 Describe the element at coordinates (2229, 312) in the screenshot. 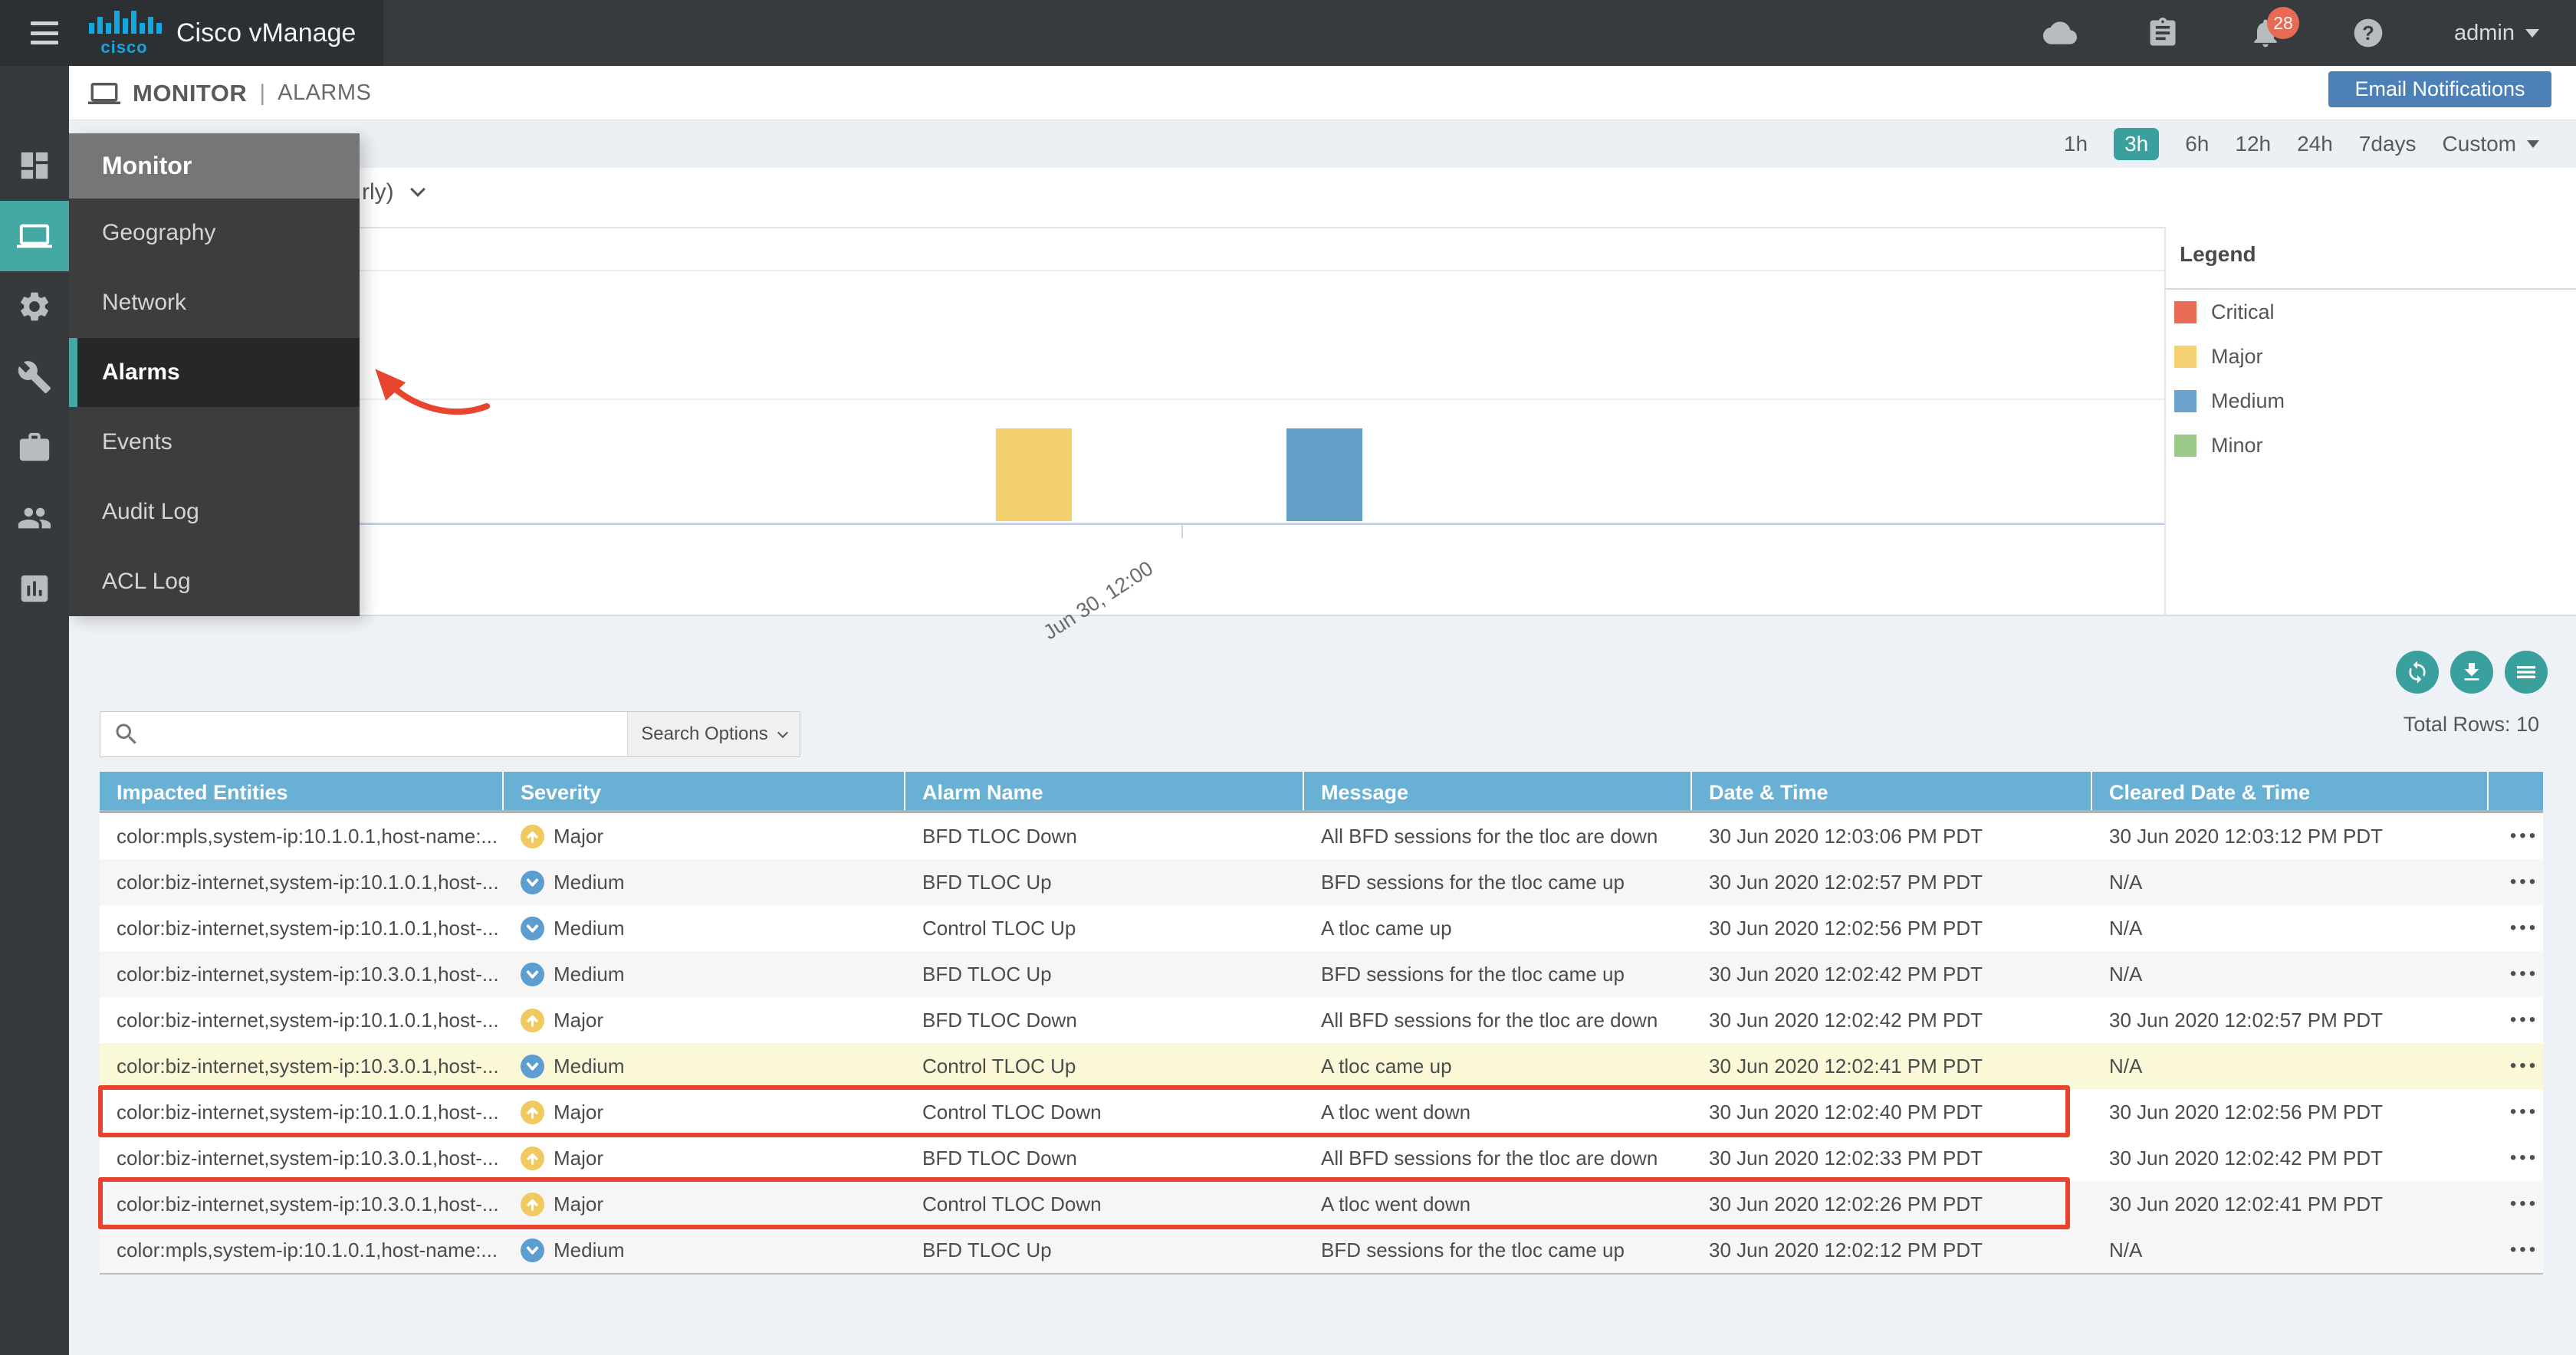

I see `legend-item-critical: Critical` at that location.